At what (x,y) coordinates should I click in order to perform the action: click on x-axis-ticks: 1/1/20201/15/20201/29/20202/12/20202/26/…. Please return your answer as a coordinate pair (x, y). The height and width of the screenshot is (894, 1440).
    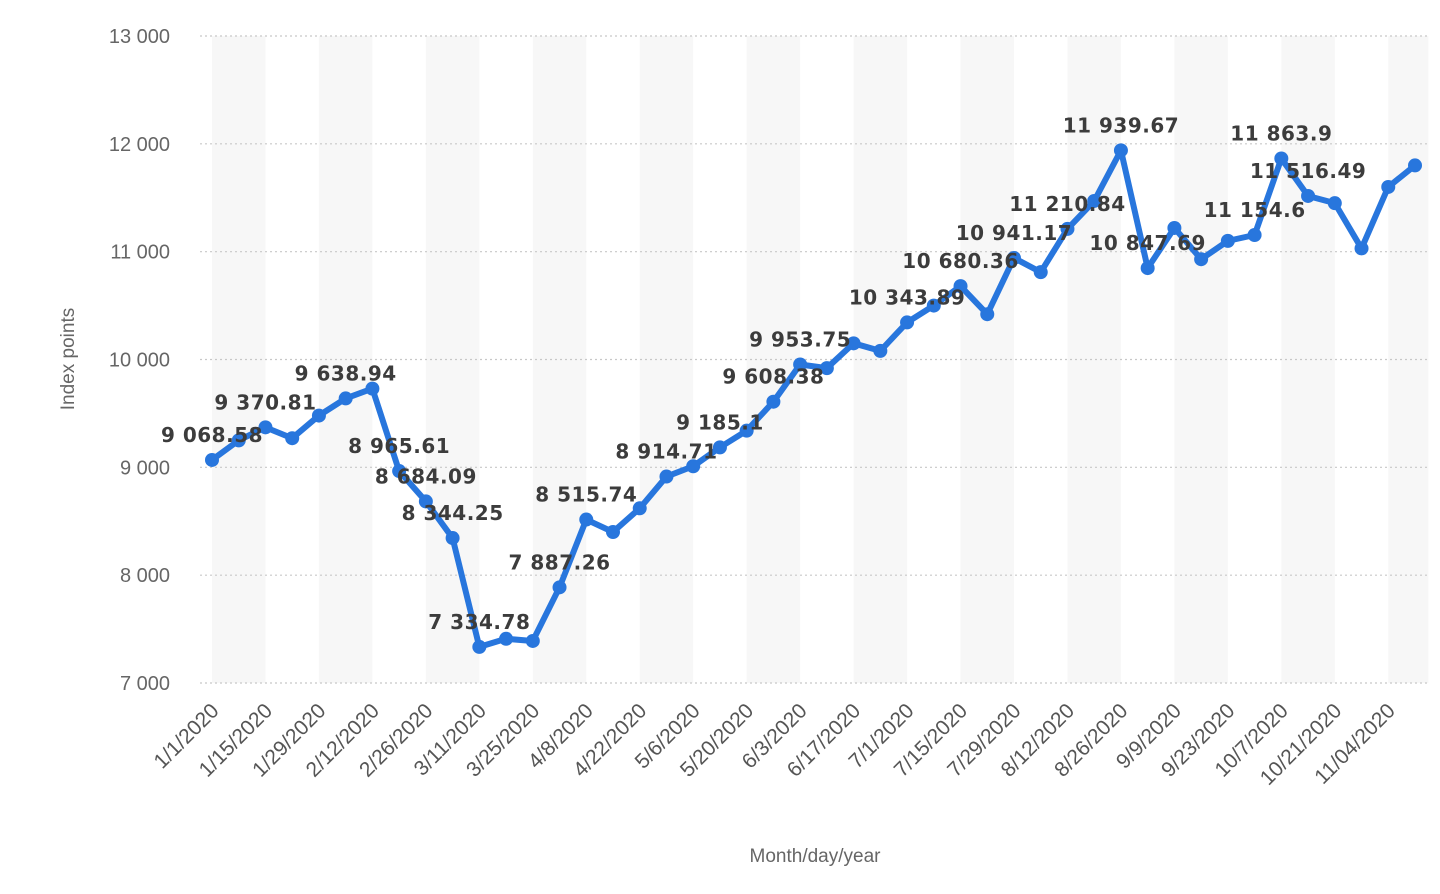
    Looking at the image, I should click on (774, 744).